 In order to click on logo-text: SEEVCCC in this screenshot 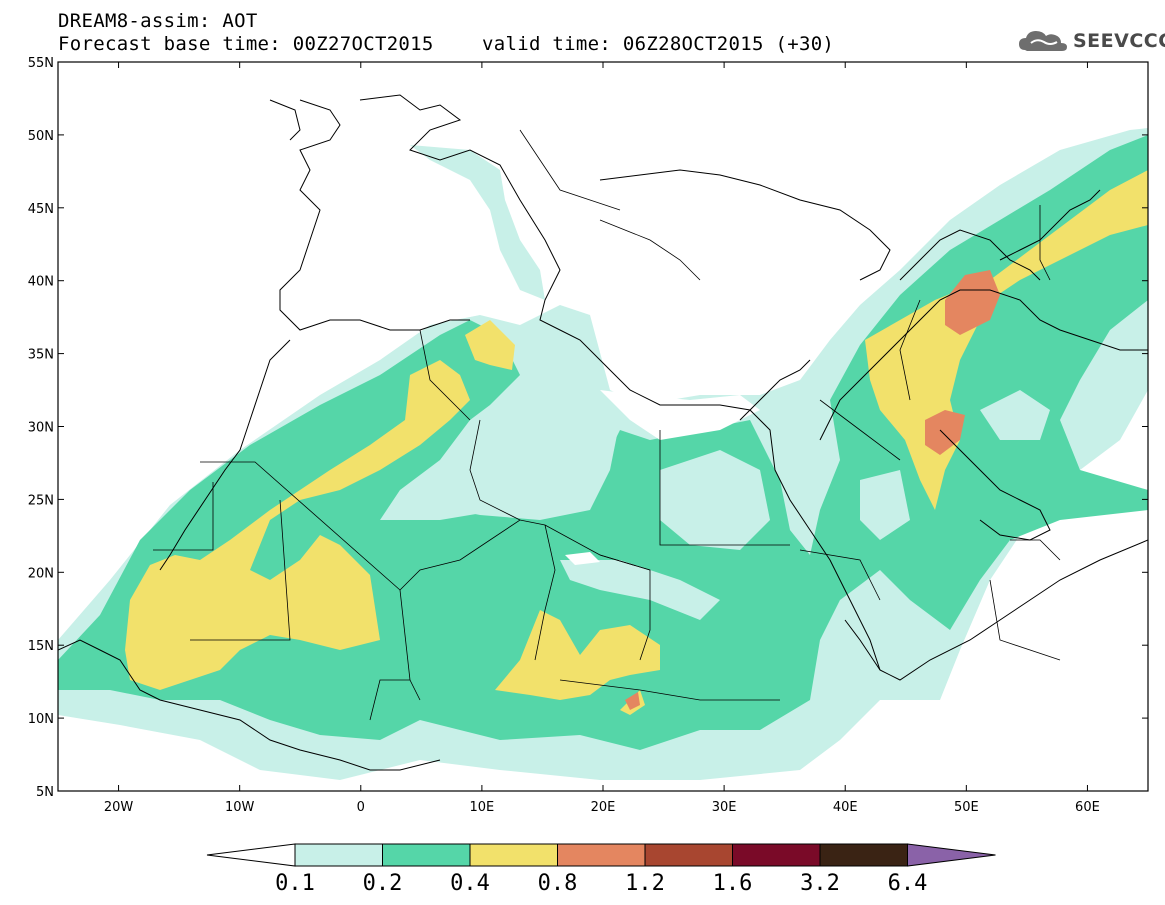, I will do `click(1119, 41)`.